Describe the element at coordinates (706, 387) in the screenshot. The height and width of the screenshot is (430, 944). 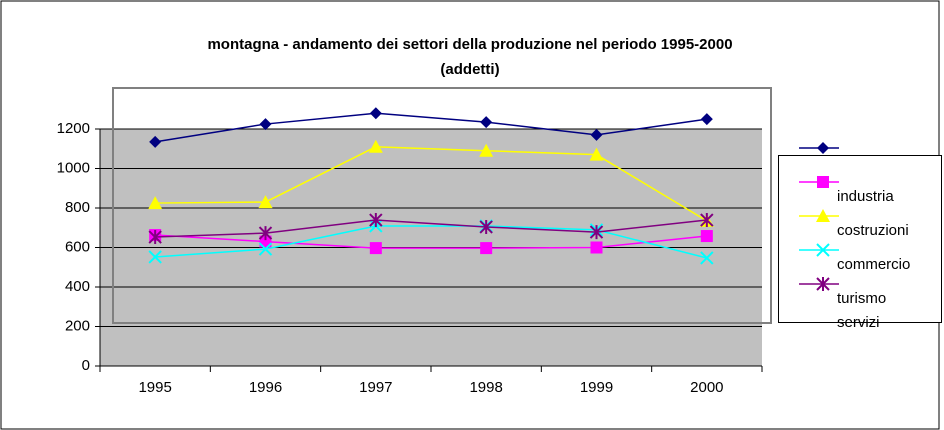
I see `x-tick-label: 2000` at that location.